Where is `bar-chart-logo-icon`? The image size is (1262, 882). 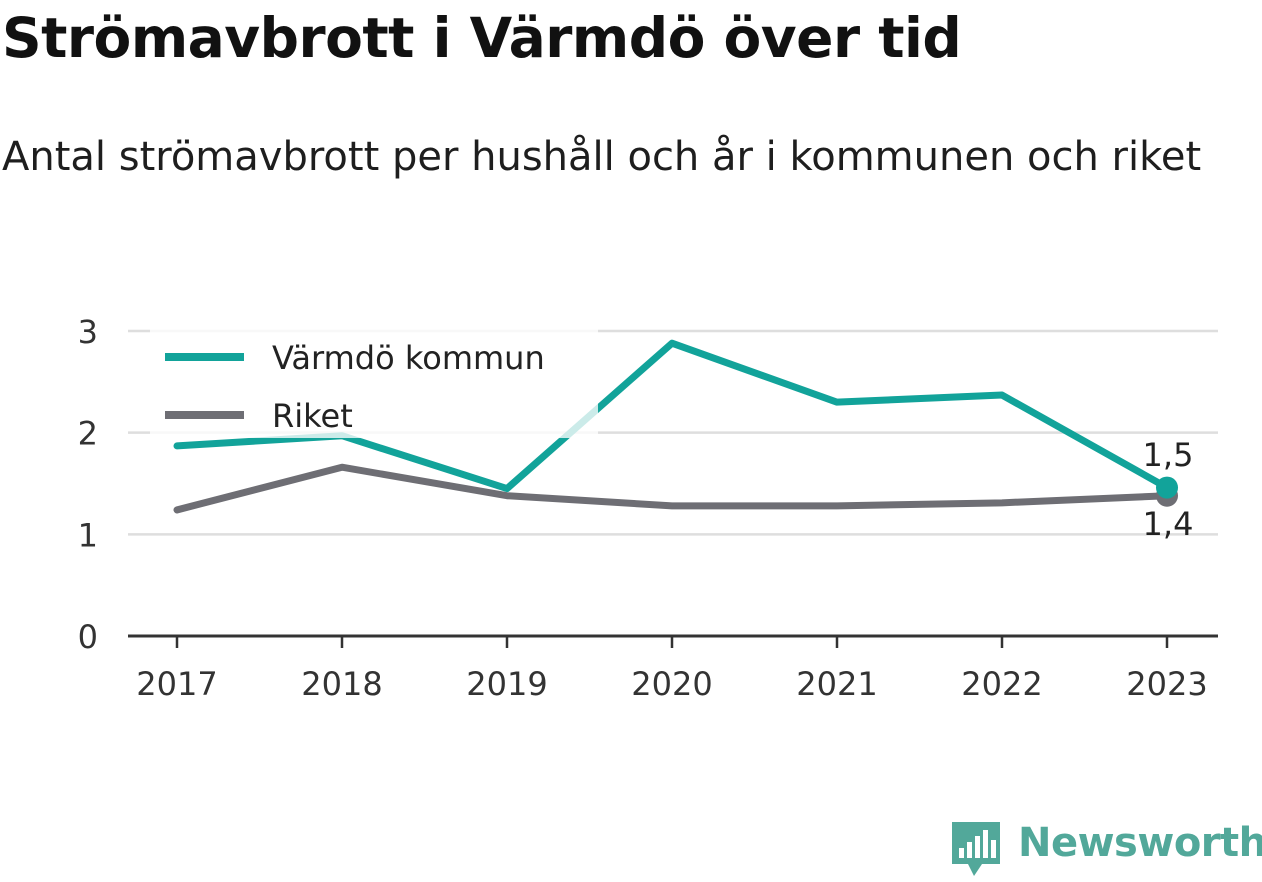
bar-chart-logo-icon is located at coordinates (976, 849).